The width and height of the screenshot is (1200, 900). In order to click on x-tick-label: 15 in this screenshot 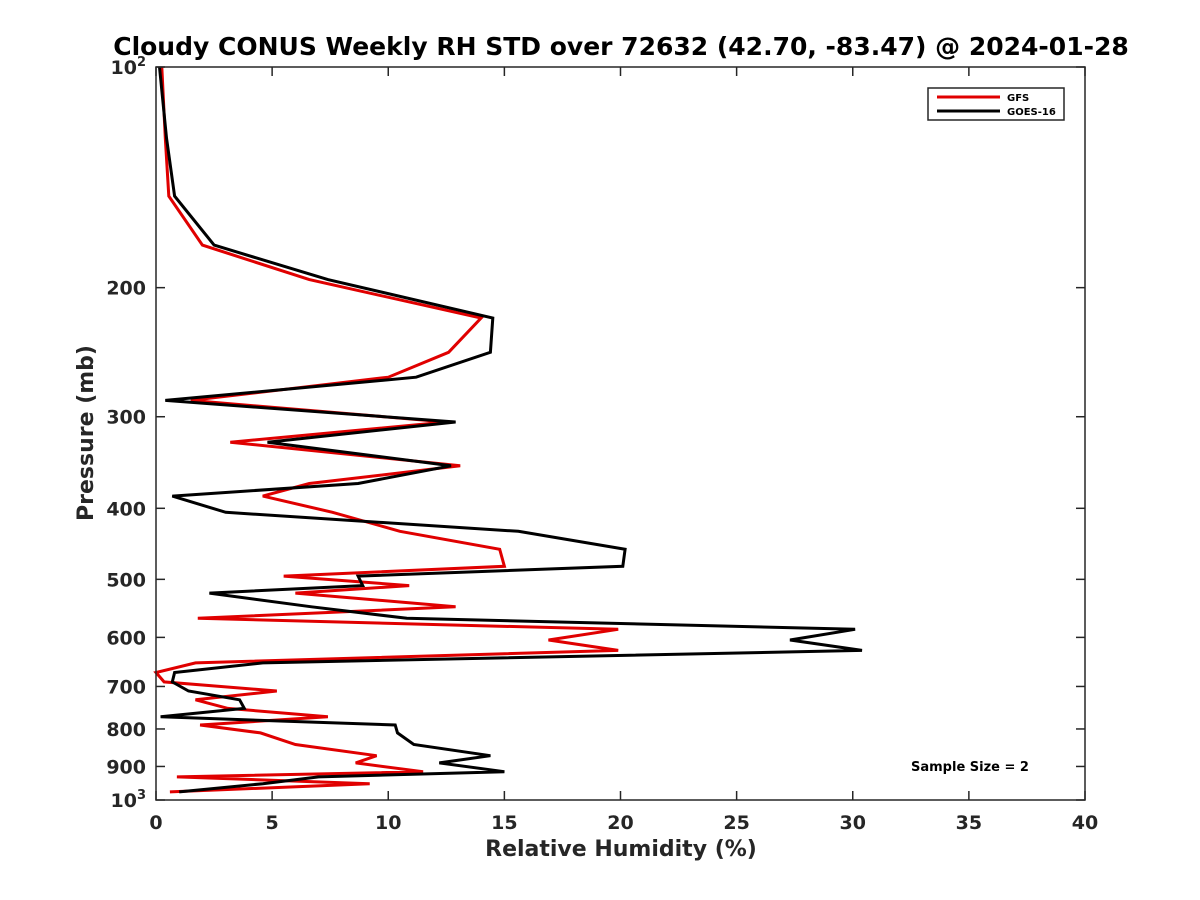, I will do `click(504, 823)`.